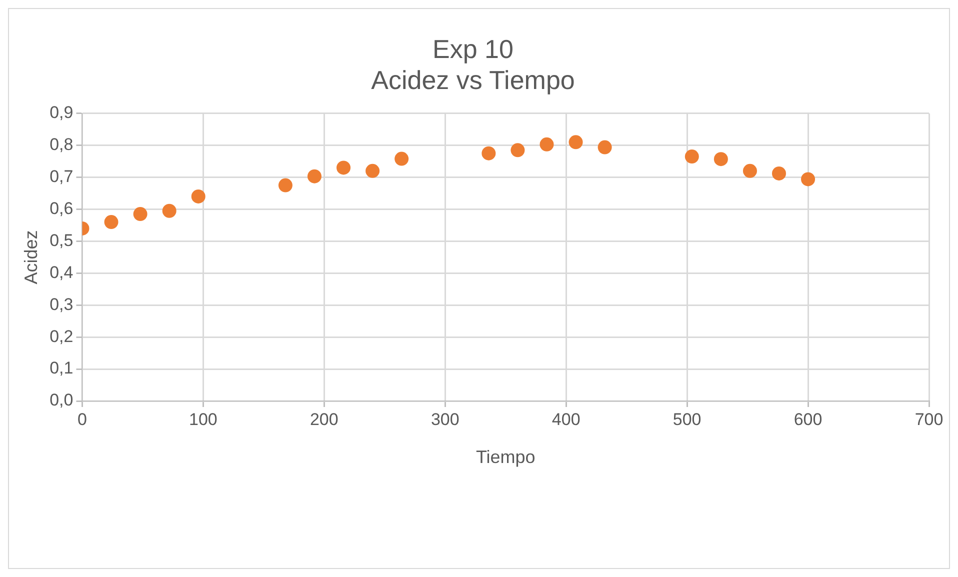 The width and height of the screenshot is (958, 577). What do you see at coordinates (82, 419) in the screenshot?
I see `x-tick-label: 0` at bounding box center [82, 419].